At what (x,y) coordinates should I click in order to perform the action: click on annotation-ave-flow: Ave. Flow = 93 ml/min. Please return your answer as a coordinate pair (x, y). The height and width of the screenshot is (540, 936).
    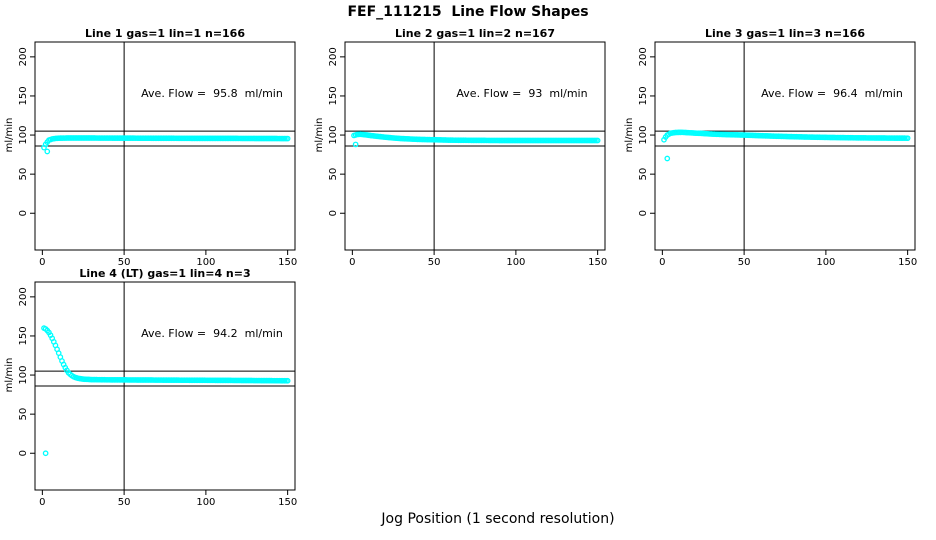
    Looking at the image, I should click on (521, 93).